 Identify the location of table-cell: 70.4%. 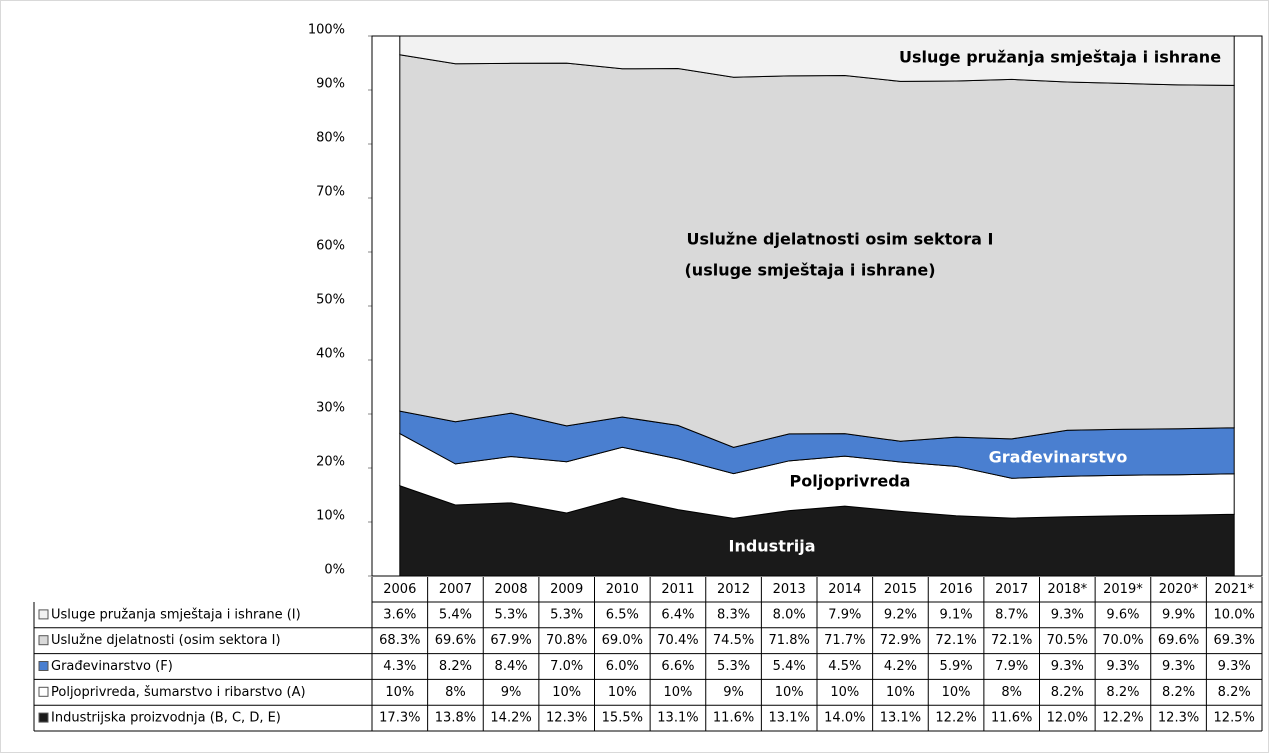
(677, 640).